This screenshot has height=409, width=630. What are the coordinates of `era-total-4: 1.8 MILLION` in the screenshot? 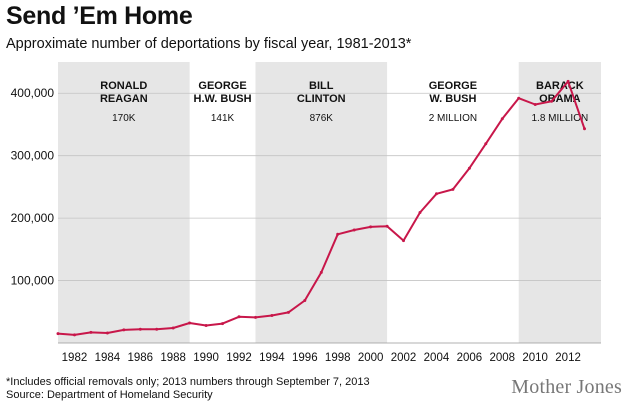 It's located at (560, 118).